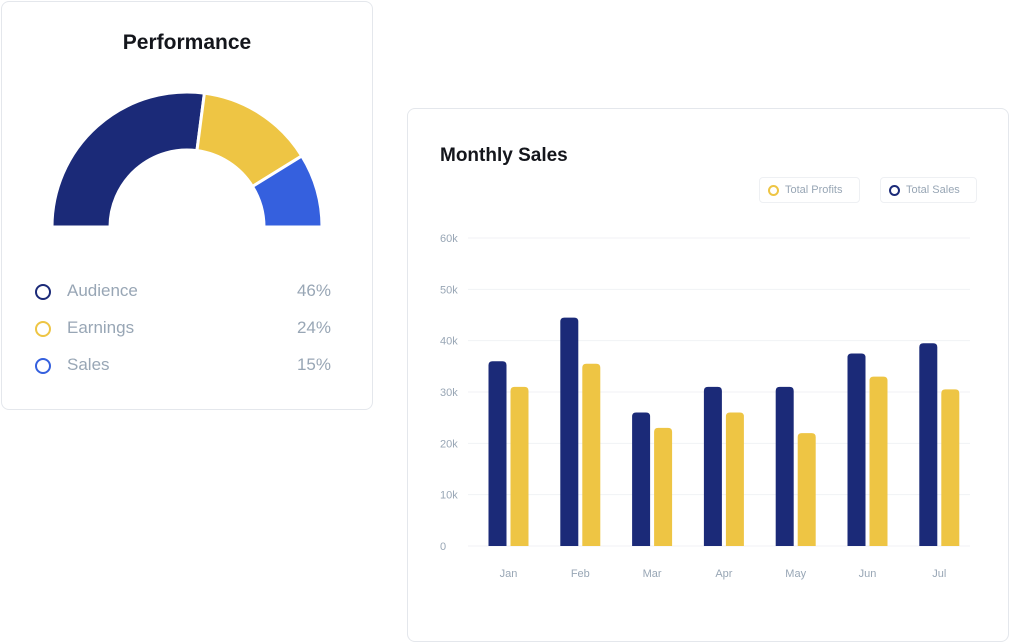  I want to click on bar-total-sales-jun, so click(856, 450).